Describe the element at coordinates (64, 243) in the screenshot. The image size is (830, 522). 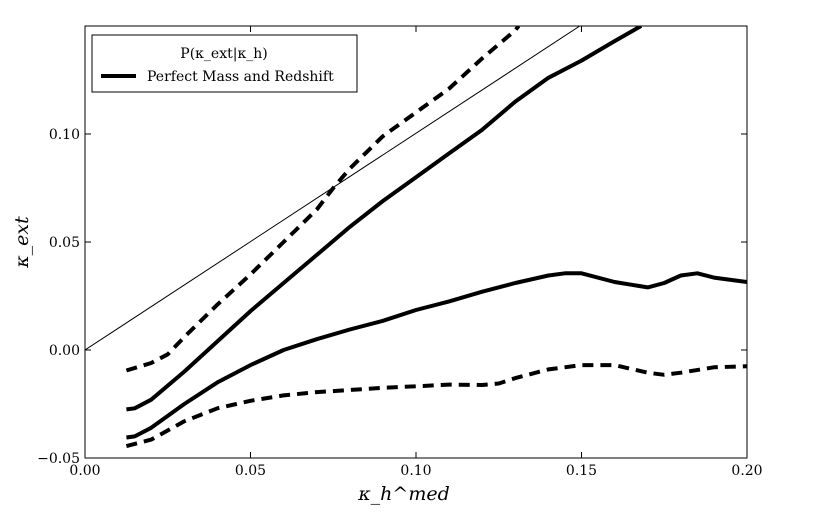
I see `y-tick-label: 0.05` at that location.